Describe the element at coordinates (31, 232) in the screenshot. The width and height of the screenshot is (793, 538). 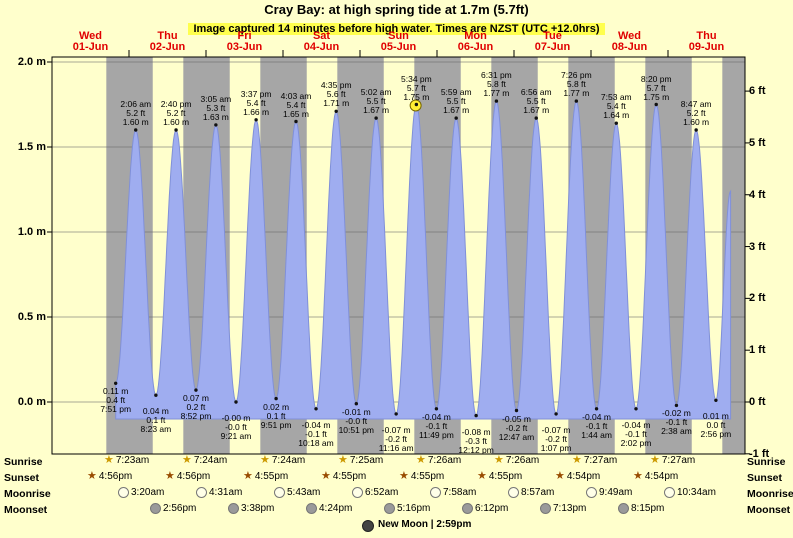
I see `m-axis-tick-label: 1.0 m` at that location.